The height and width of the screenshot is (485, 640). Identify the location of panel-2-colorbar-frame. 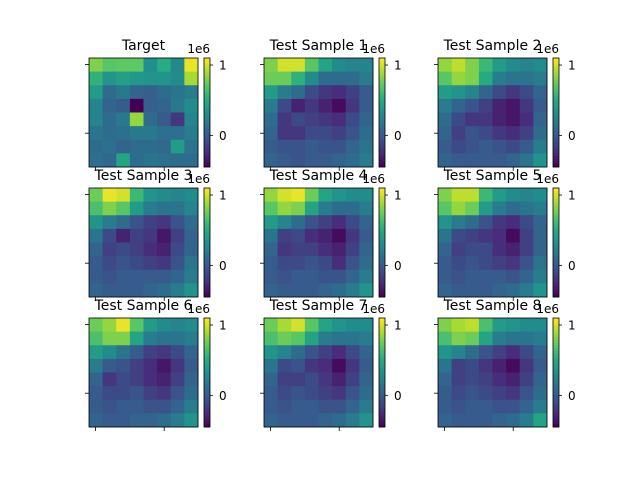
(382, 112).